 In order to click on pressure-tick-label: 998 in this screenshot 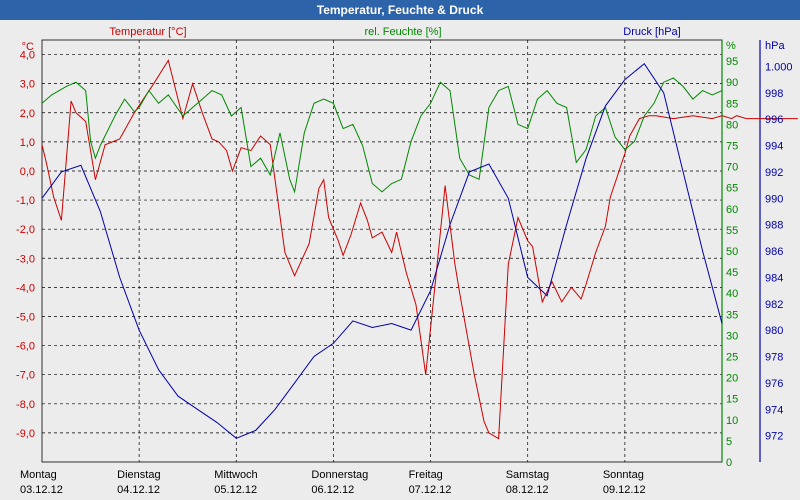, I will do `click(774, 94)`.